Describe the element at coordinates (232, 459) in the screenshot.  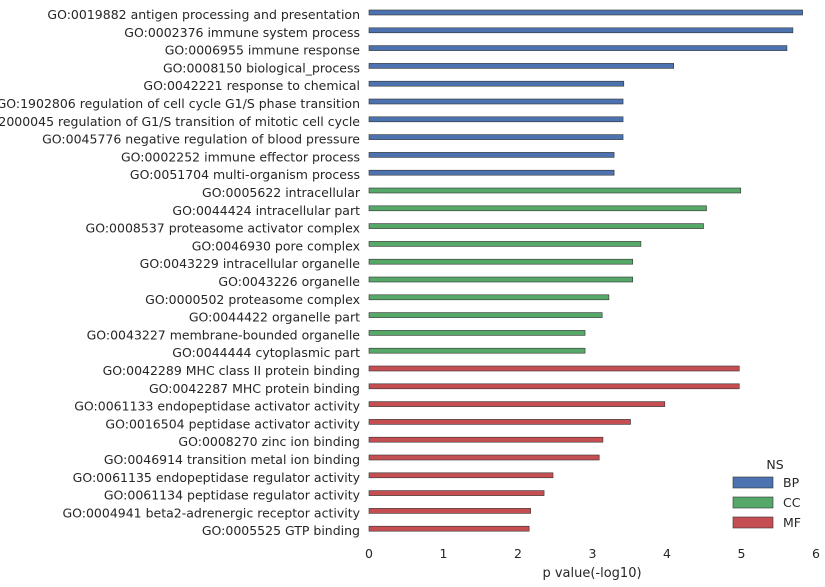
I see `category-label: GO:0046914 transition metal ion binding` at that location.